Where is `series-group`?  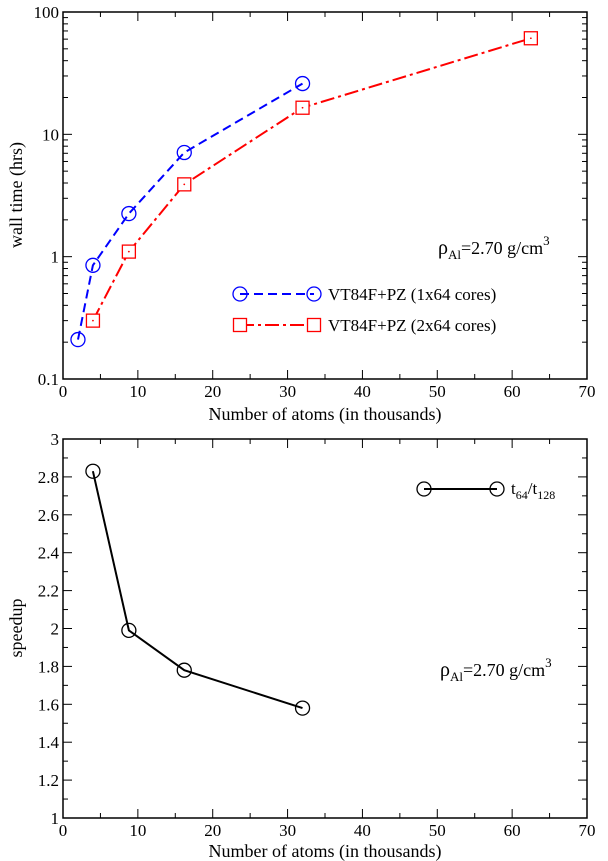 series-group is located at coordinates (198, 589).